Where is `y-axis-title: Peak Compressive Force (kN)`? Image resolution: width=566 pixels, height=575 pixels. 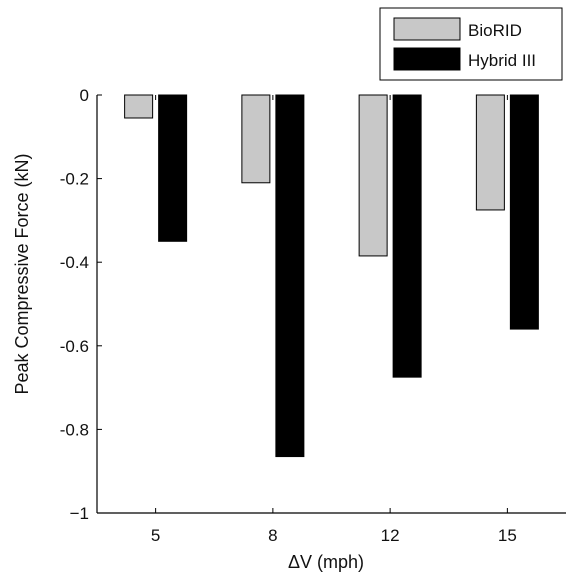 y-axis-title: Peak Compressive Force (kN) is located at coordinates (22, 273).